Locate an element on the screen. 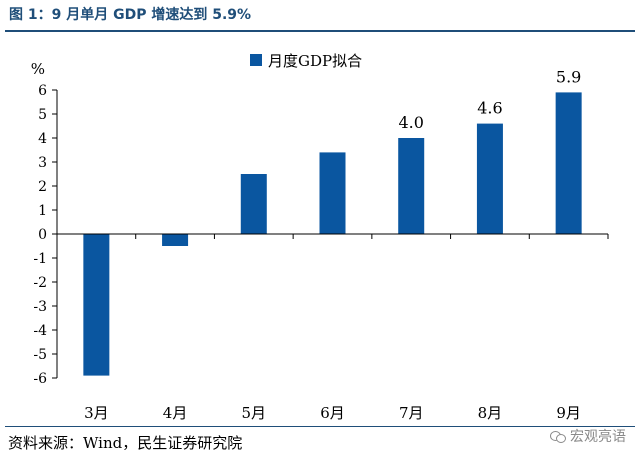  y-tick-label: -2 is located at coordinates (40, 283).